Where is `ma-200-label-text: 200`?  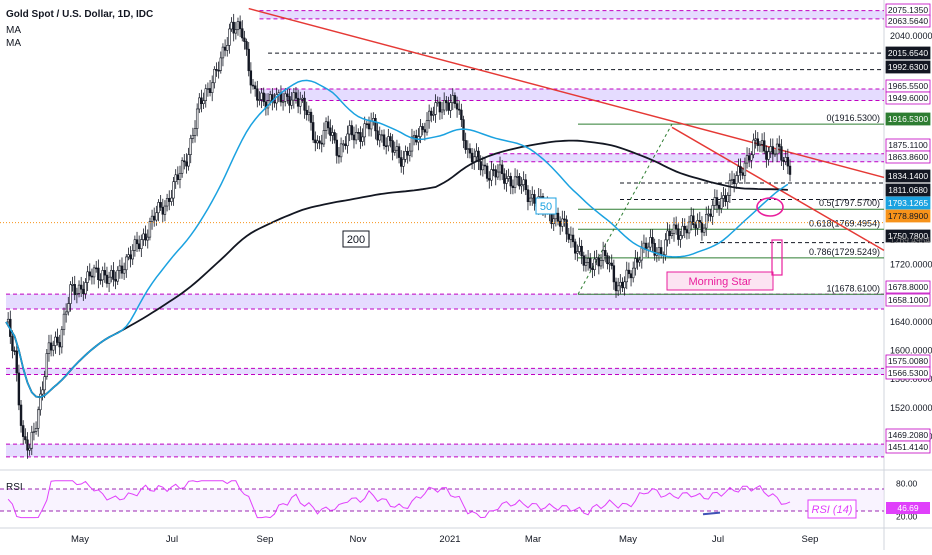 ma-200-label-text: 200 is located at coordinates (356, 240).